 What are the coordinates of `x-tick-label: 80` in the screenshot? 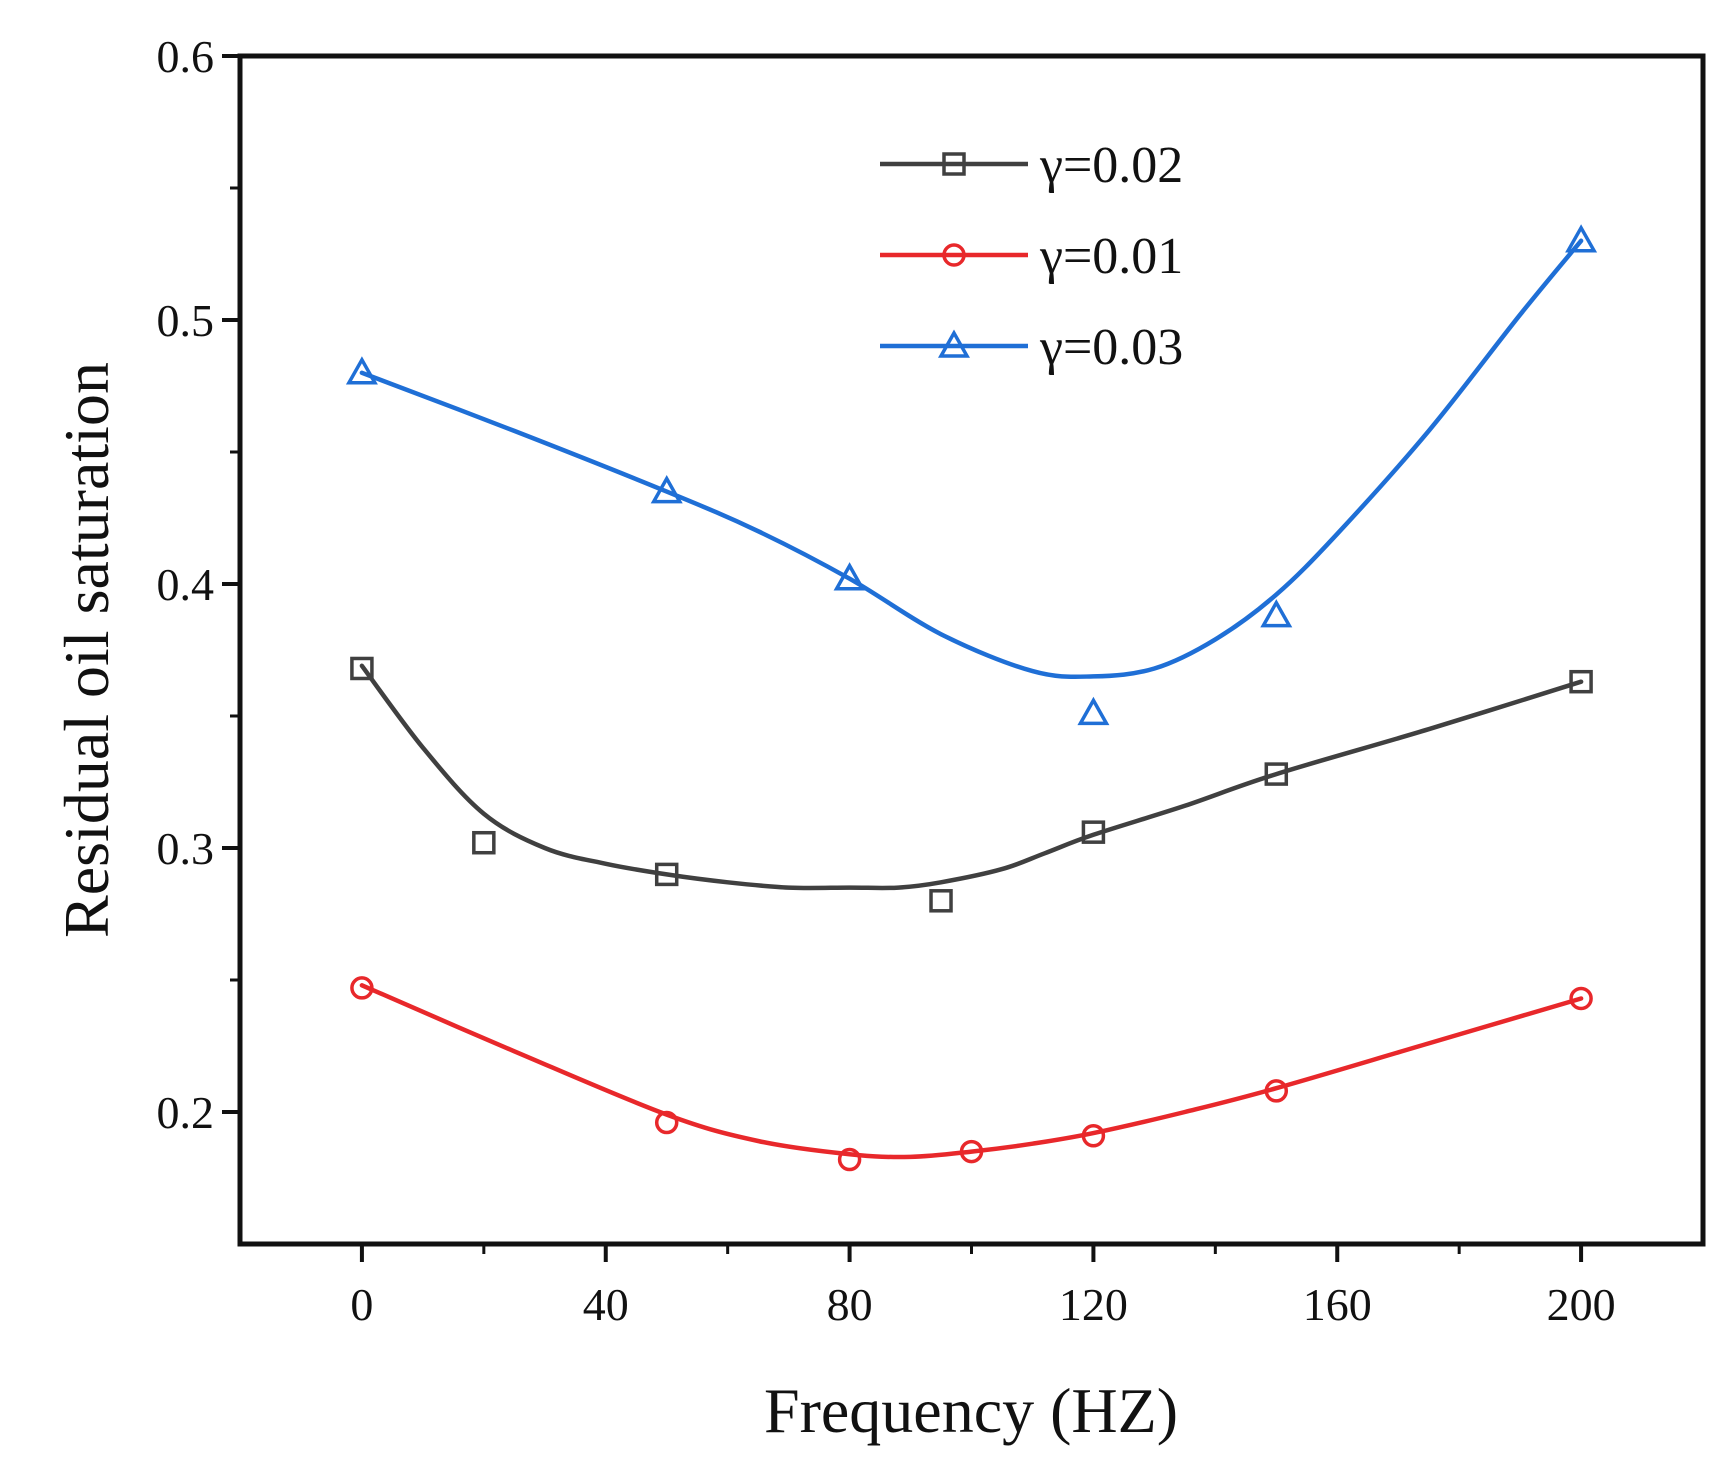 It's located at (850, 1304).